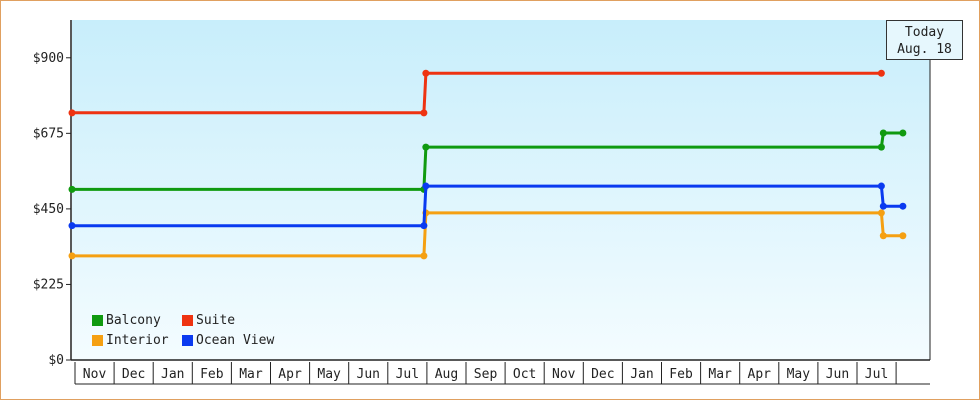 This screenshot has height=400, width=980. I want to click on x-tick-label: Aug, so click(446, 374).